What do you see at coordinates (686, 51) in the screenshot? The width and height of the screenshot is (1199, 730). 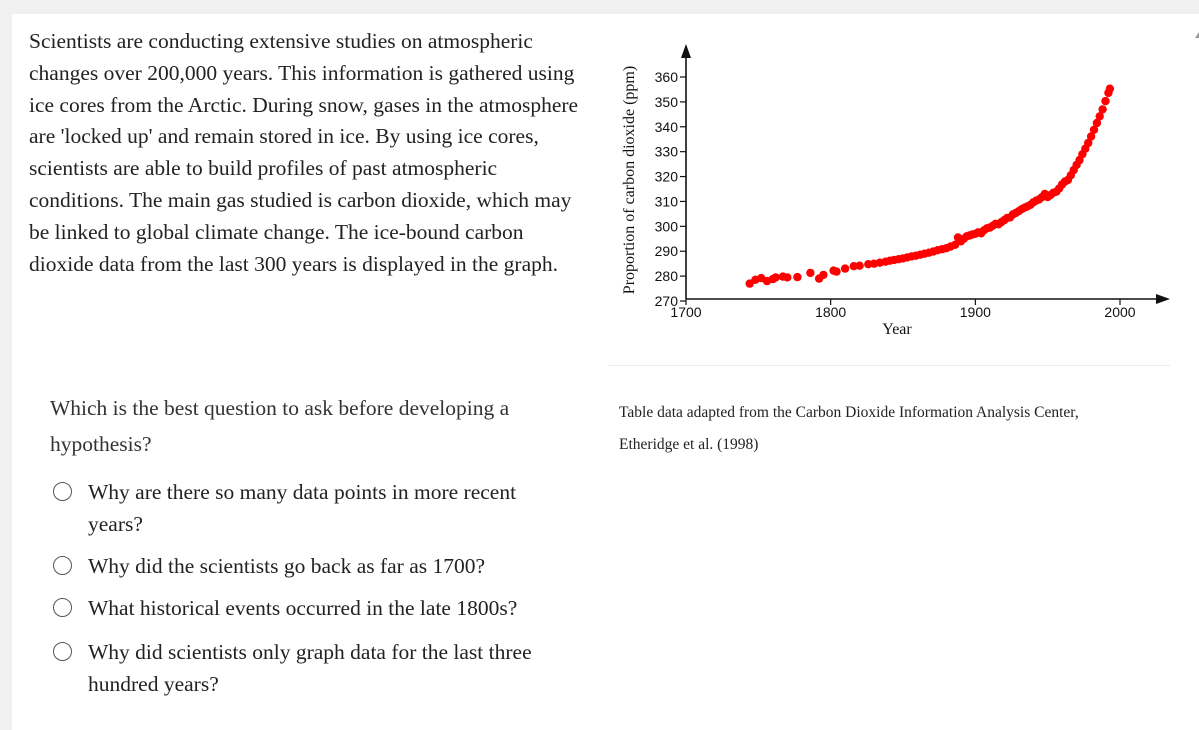 I see `y-axis-arrow-icon` at bounding box center [686, 51].